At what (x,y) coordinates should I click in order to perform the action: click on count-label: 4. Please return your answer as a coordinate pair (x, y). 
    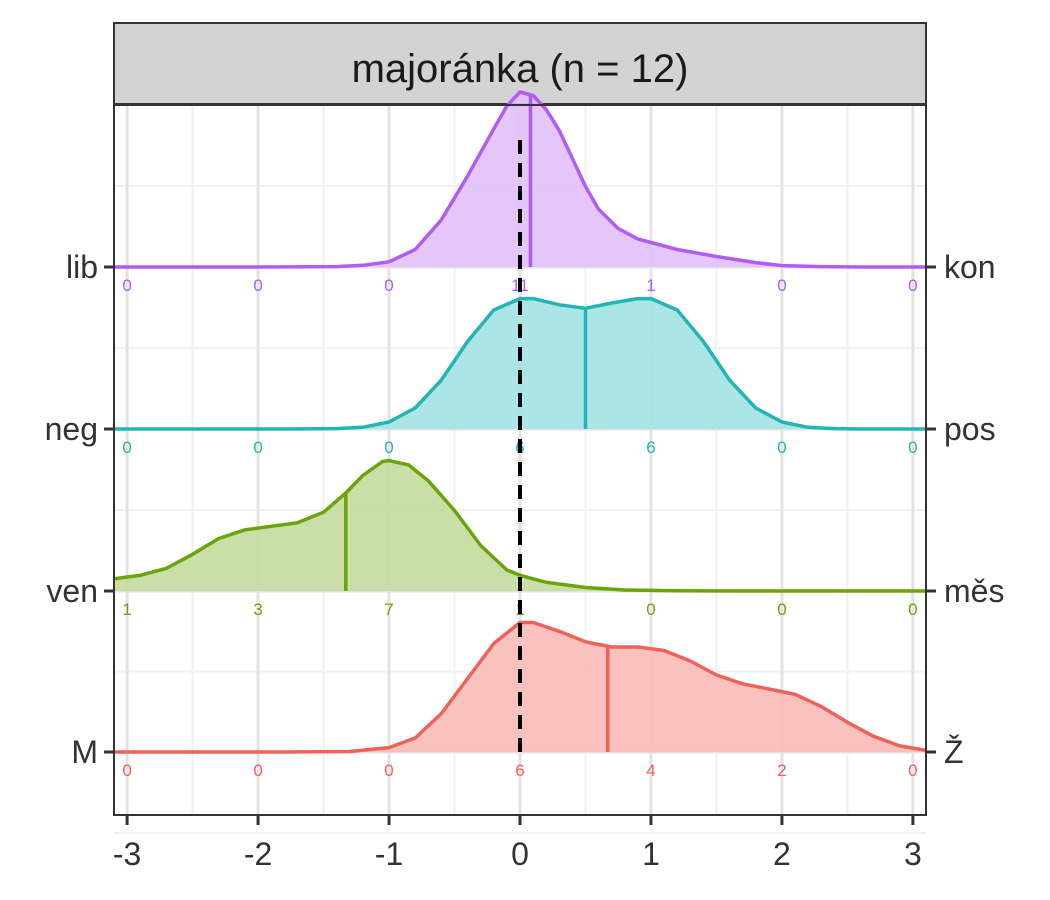
    Looking at the image, I should click on (650, 770).